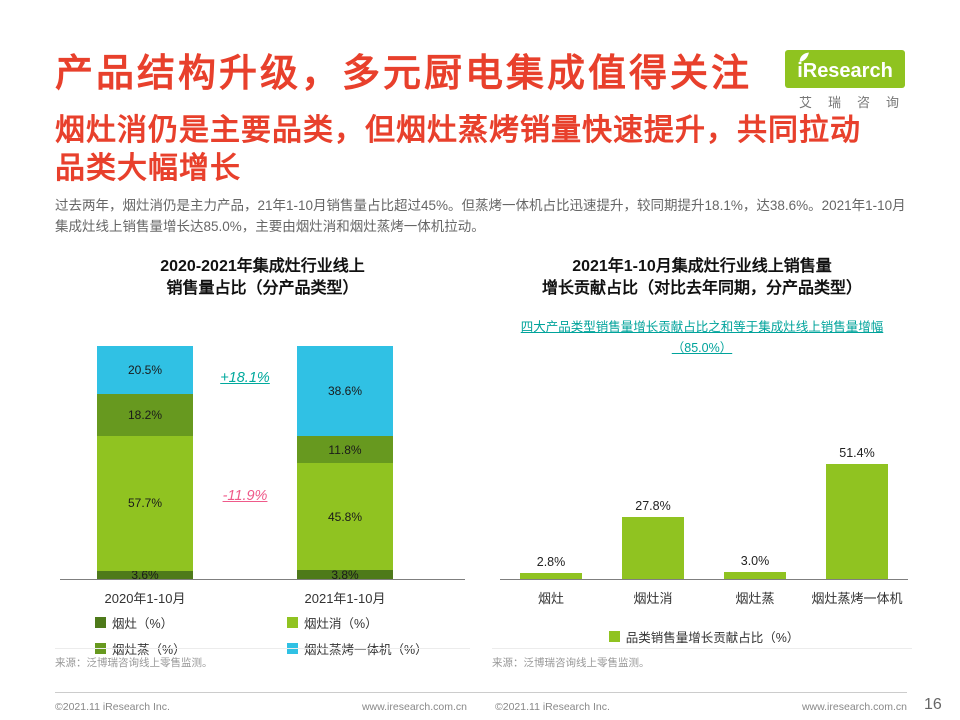  What do you see at coordinates (262, 278) in the screenshot?
I see `left-chart-title: 2020-2021年集成灶行业线上 销售量占比（分产品类型）` at bounding box center [262, 278].